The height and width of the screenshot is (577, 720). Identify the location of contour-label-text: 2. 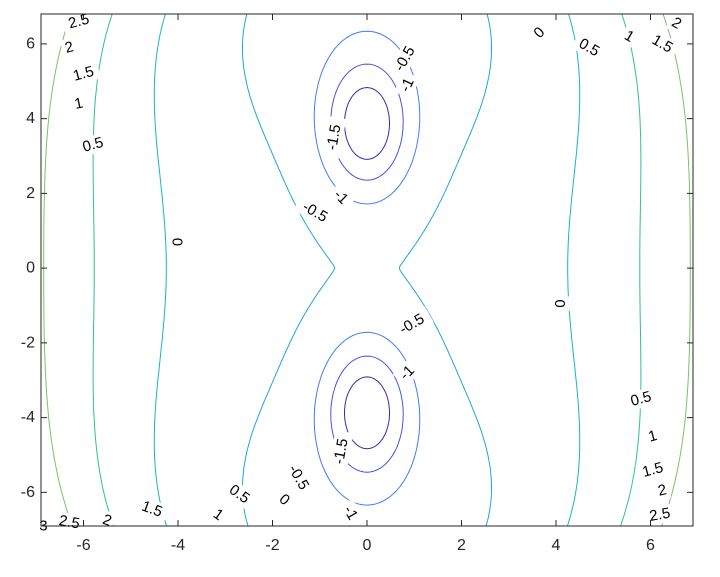
(662, 490).